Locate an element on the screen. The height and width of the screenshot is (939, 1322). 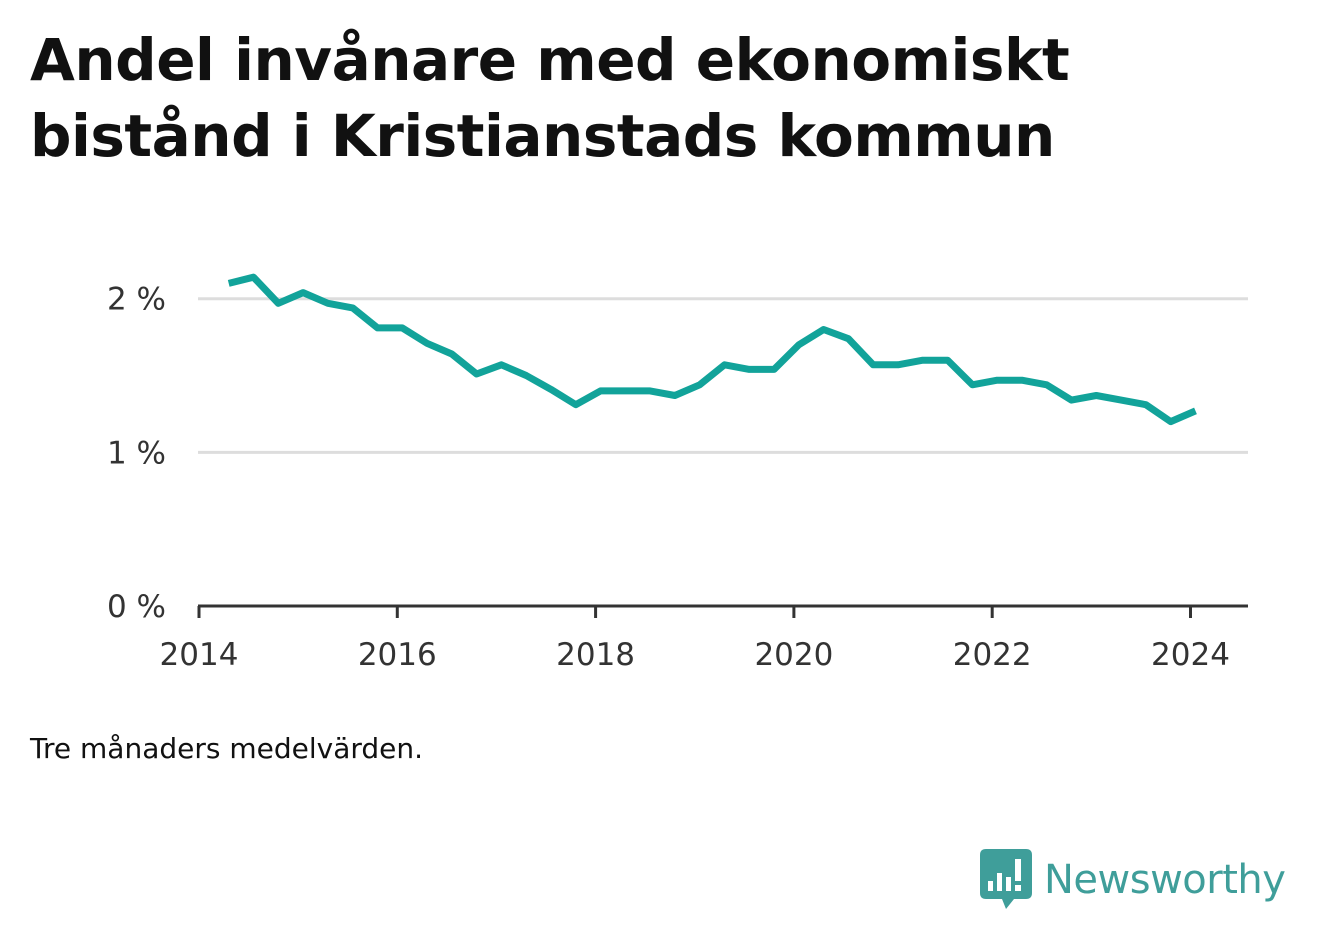
x-tick-label: 2022 is located at coordinates (992, 655).